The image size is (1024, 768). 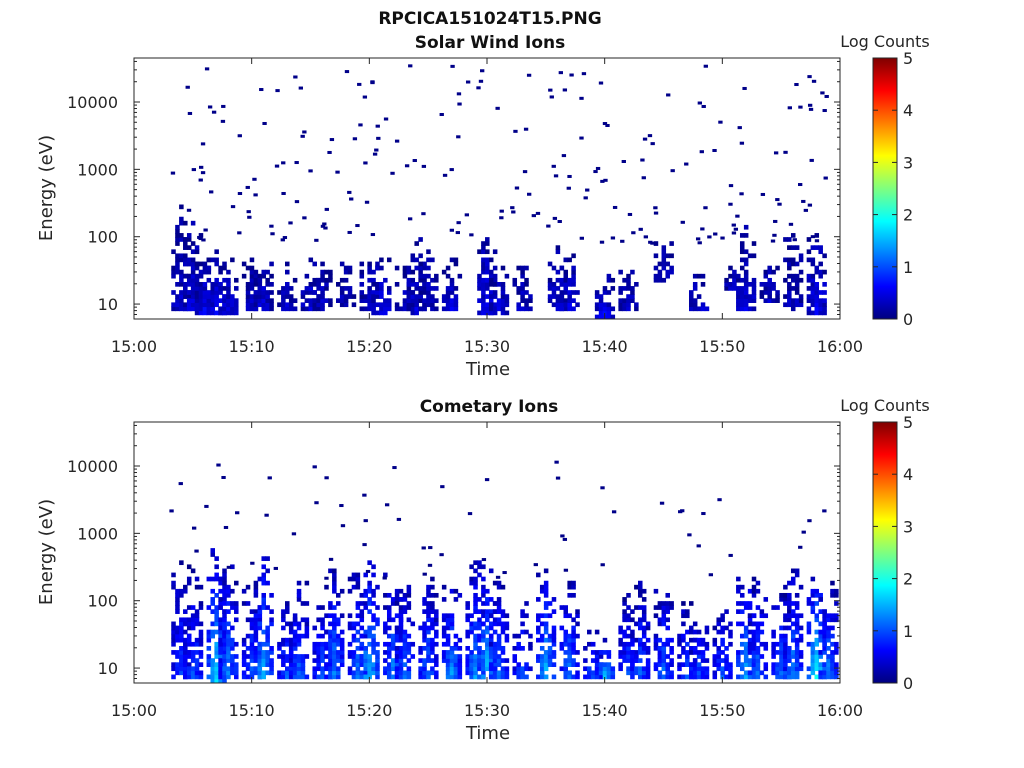 I want to click on x-tick-label: 16:00, so click(x=840, y=346).